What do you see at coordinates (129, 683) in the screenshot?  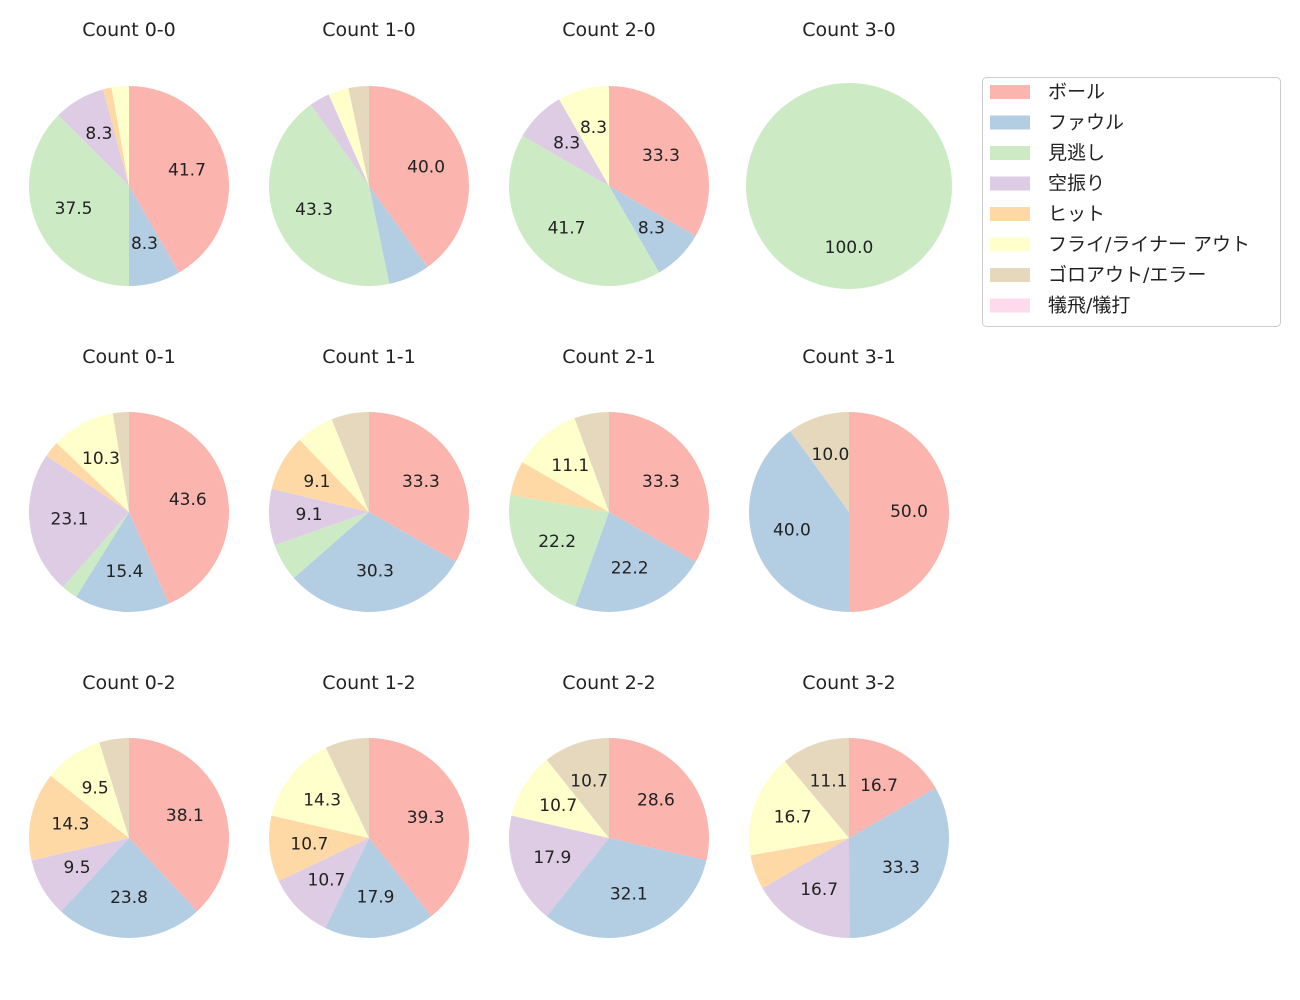 I see `pie-title: Count 0-2` at bounding box center [129, 683].